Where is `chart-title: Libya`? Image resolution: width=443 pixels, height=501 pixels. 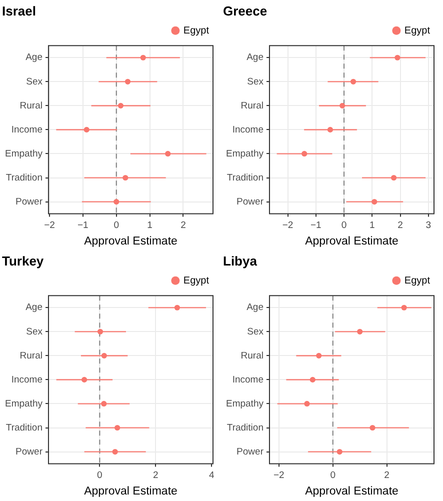 chart-title: Libya is located at coordinates (240, 260).